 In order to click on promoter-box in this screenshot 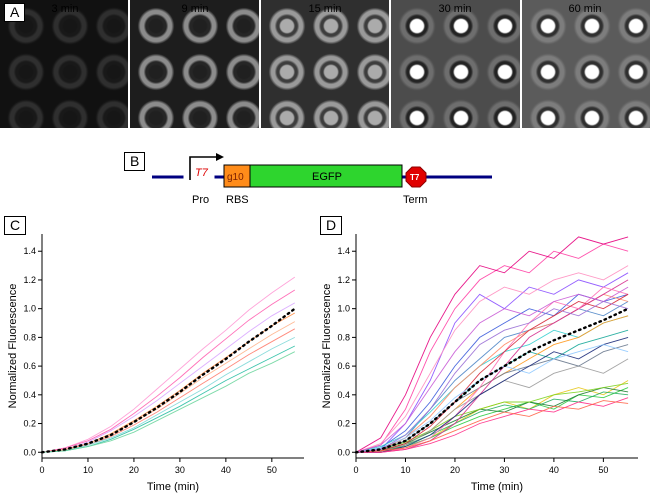, I will do `click(199, 173)`.